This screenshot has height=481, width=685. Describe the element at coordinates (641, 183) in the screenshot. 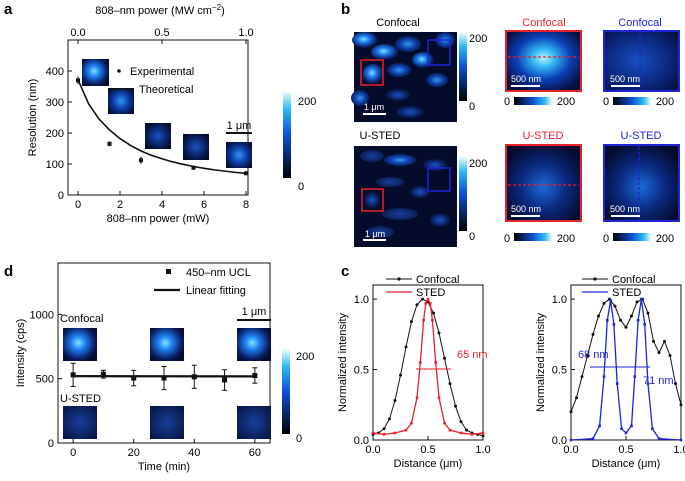

I see `b-zoom-blue-usted: 500 nm` at that location.